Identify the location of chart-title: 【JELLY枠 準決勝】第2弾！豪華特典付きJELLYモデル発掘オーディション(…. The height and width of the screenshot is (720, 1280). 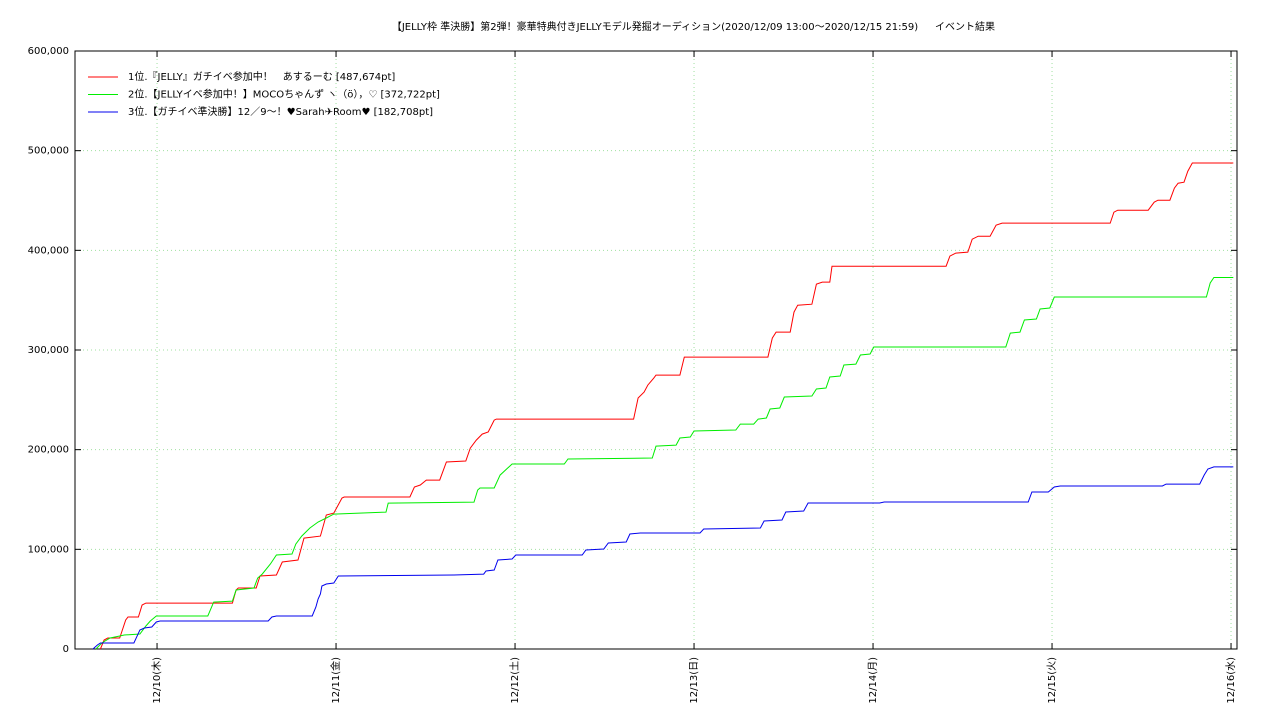
(655, 26).